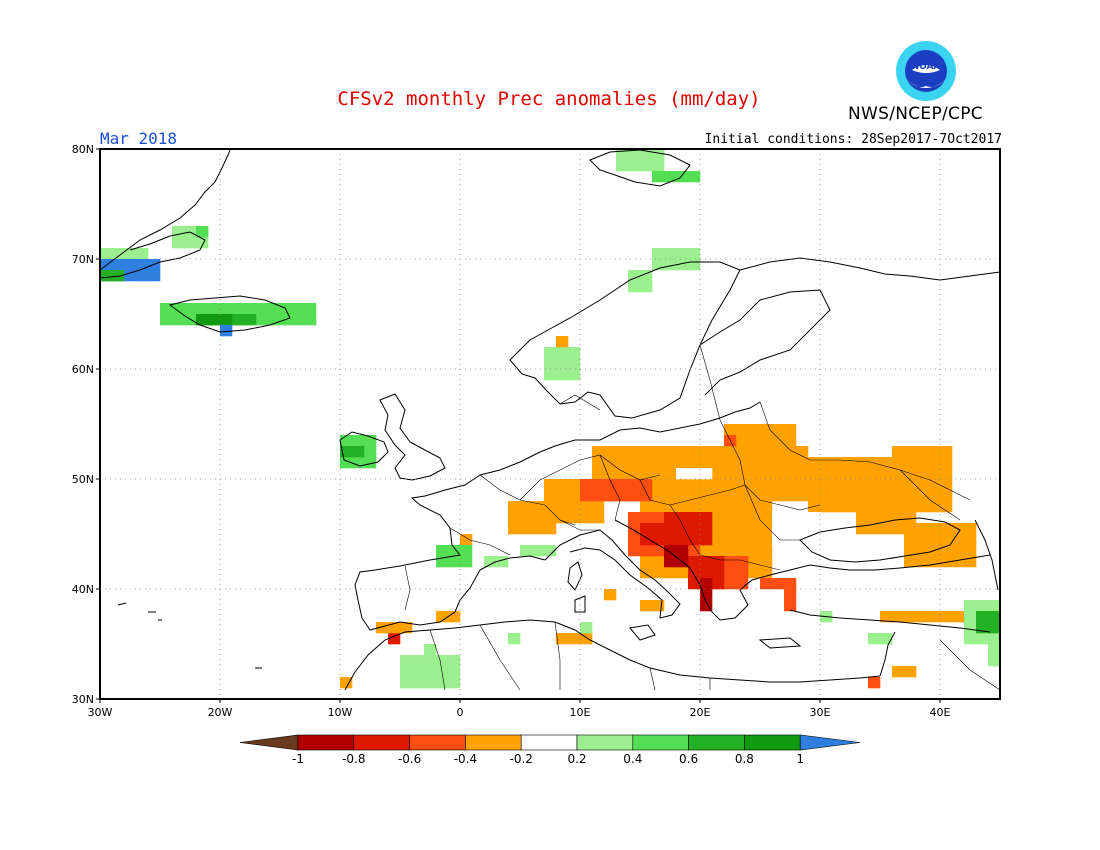  Describe the element at coordinates (915, 114) in the screenshot. I see `agency-label: NWS/NCEP/CPC` at that location.